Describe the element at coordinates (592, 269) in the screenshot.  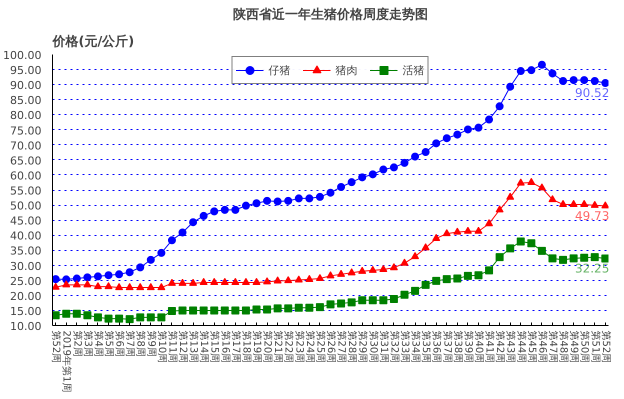
I see `data-label: 32.25` at that location.